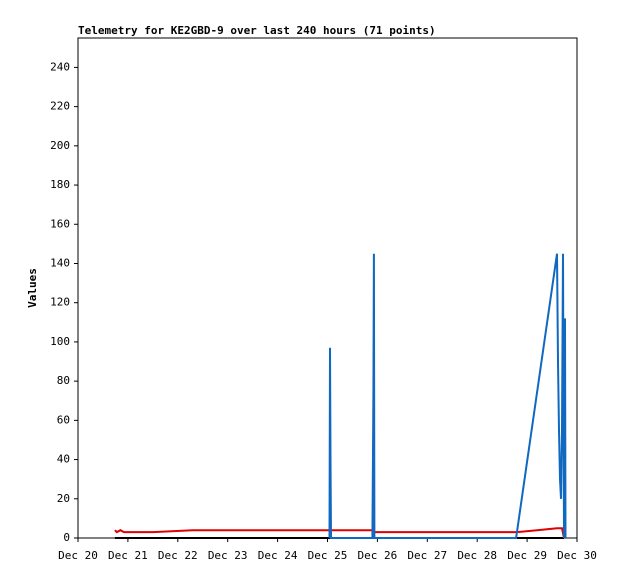 The width and height of the screenshot is (618, 579). Describe the element at coordinates (60, 66) in the screenshot. I see `y-tick-label: 240` at that location.